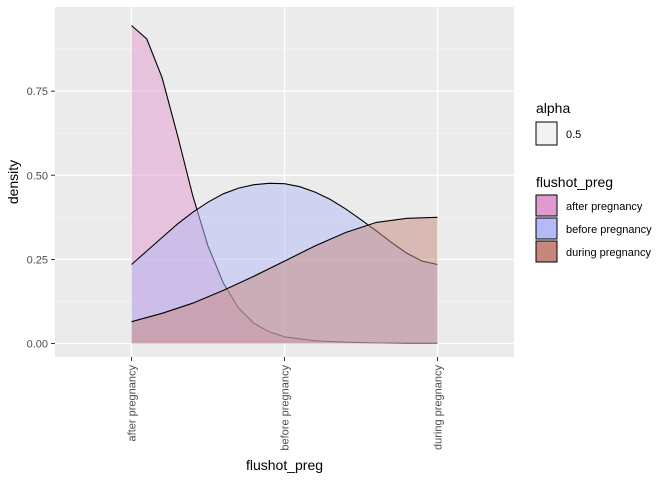 The image size is (672, 485). Describe the element at coordinates (286, 408) in the screenshot. I see `x-tick-label: before pregnancy` at that location.